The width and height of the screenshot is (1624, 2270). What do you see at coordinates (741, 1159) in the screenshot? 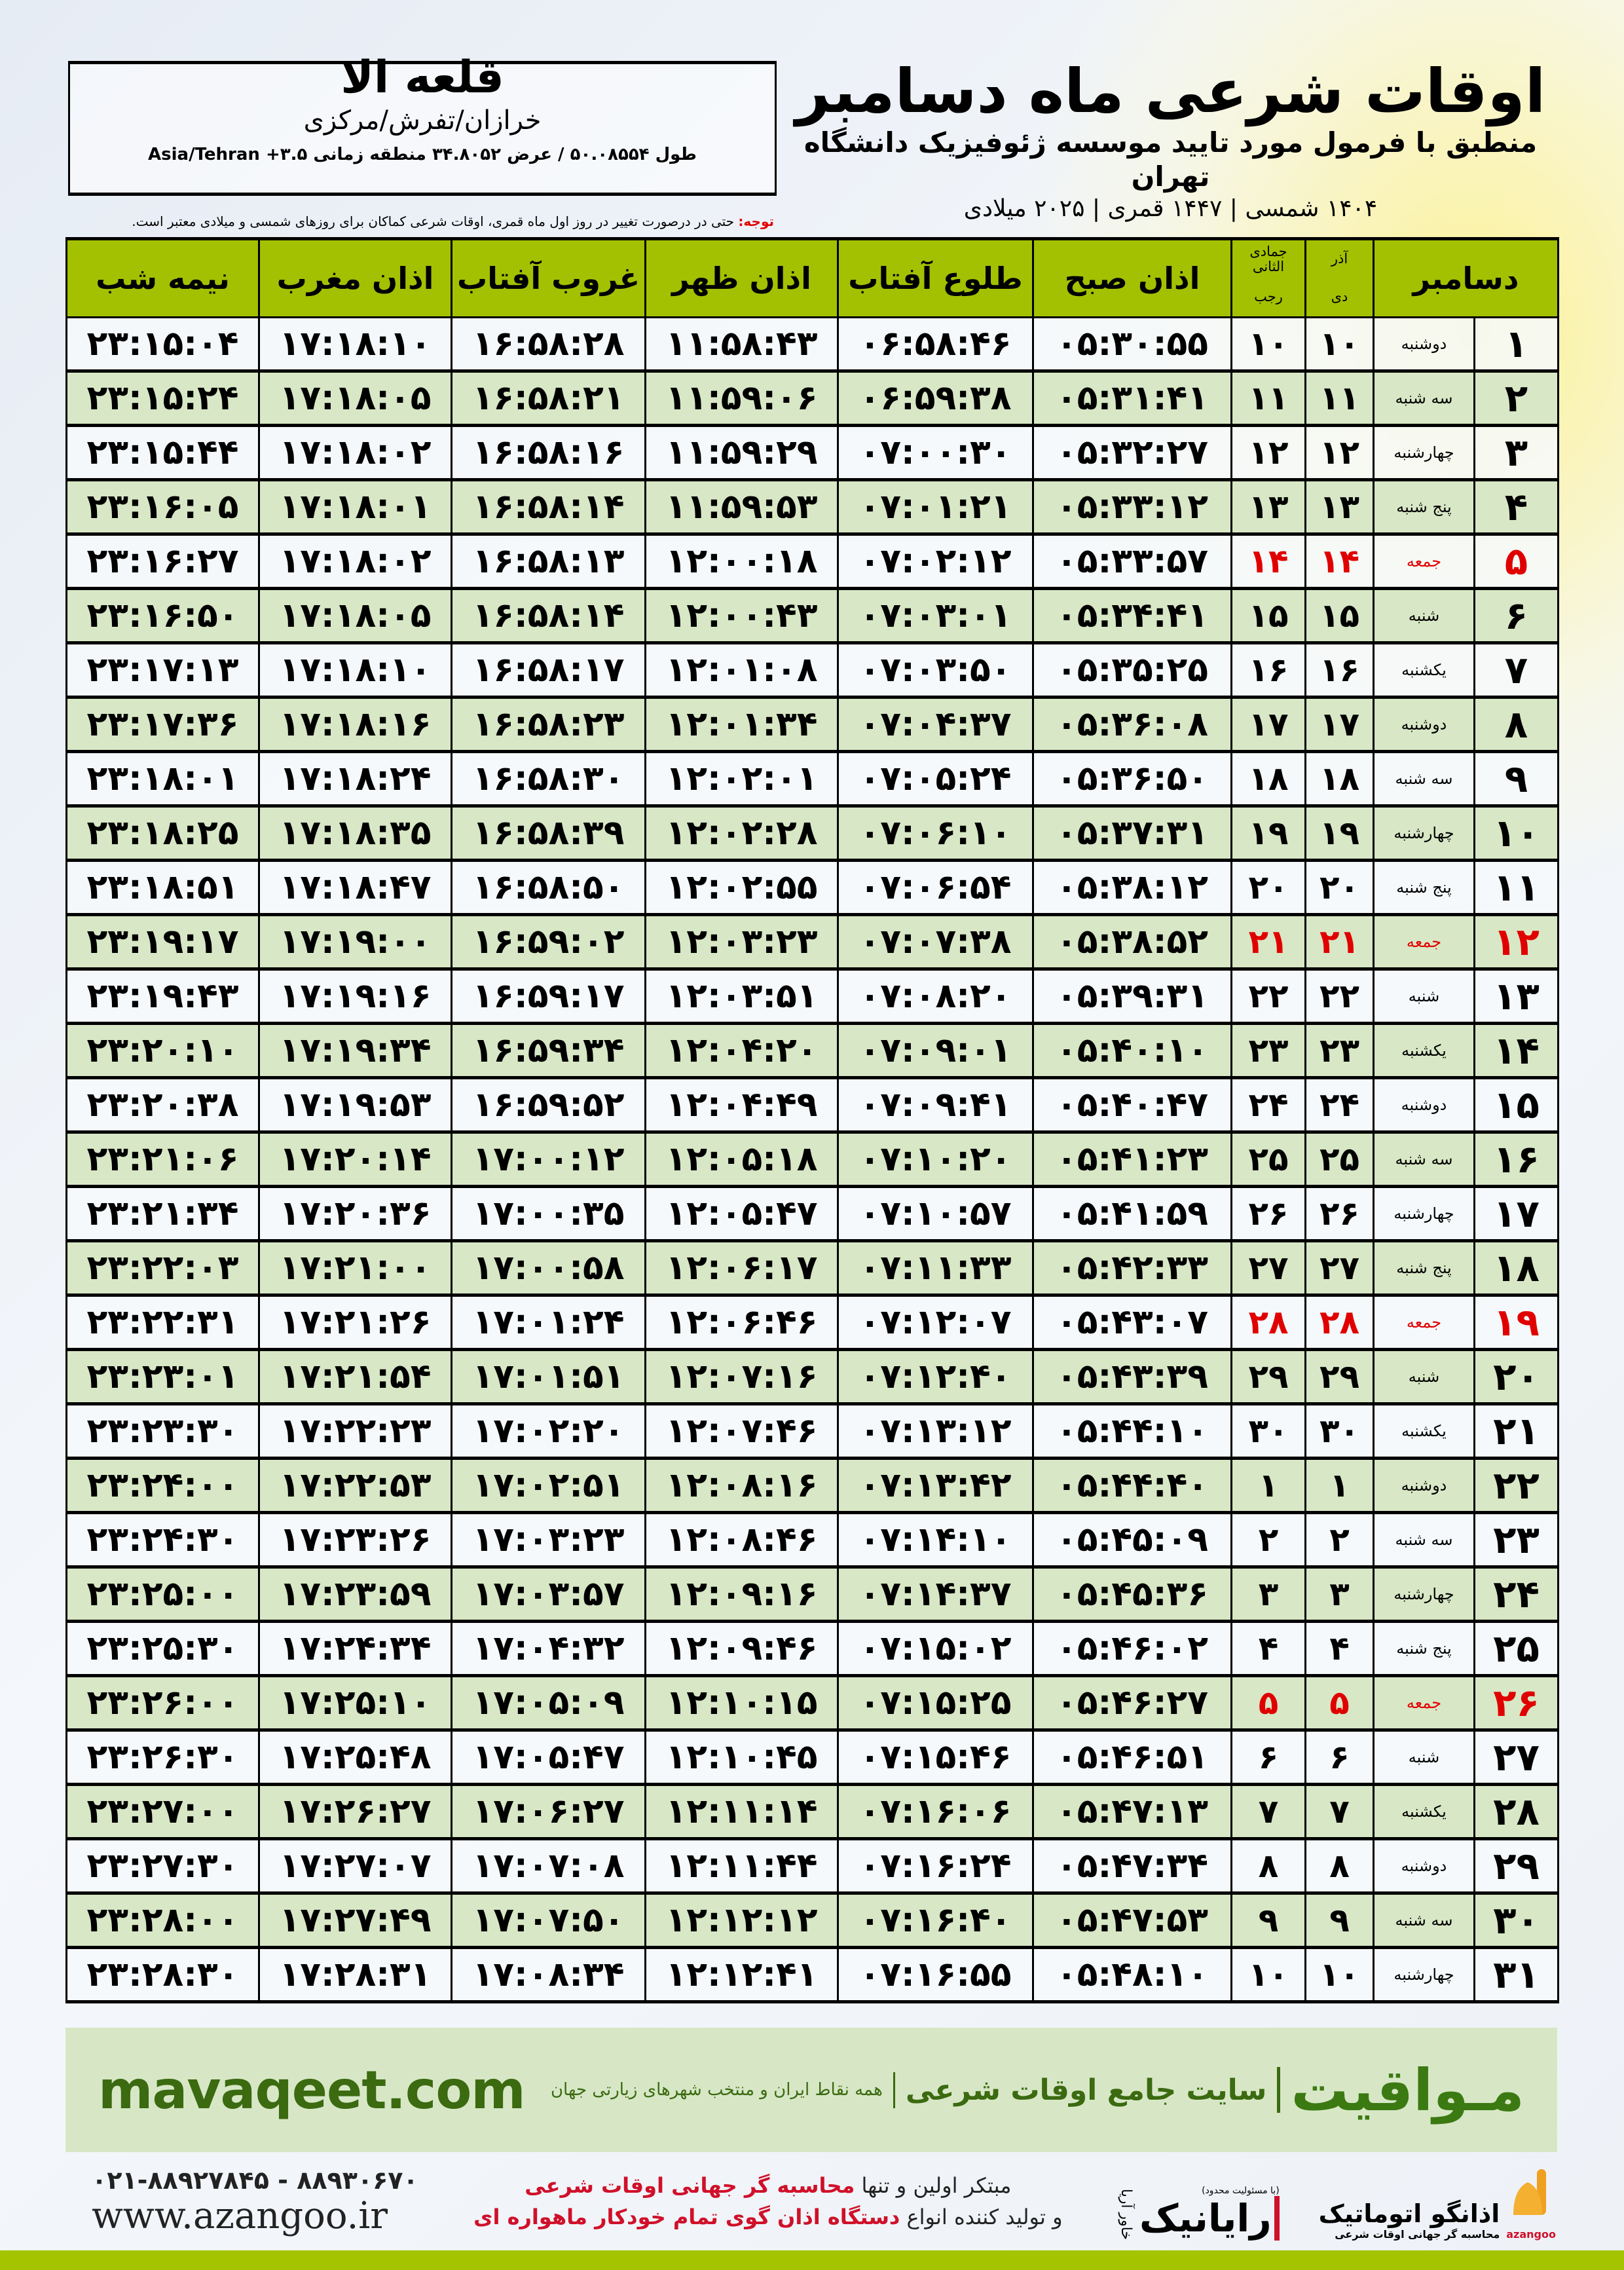
I see `dhuhr-time: ۱۲:۰۵:۱۸` at bounding box center [741, 1159].